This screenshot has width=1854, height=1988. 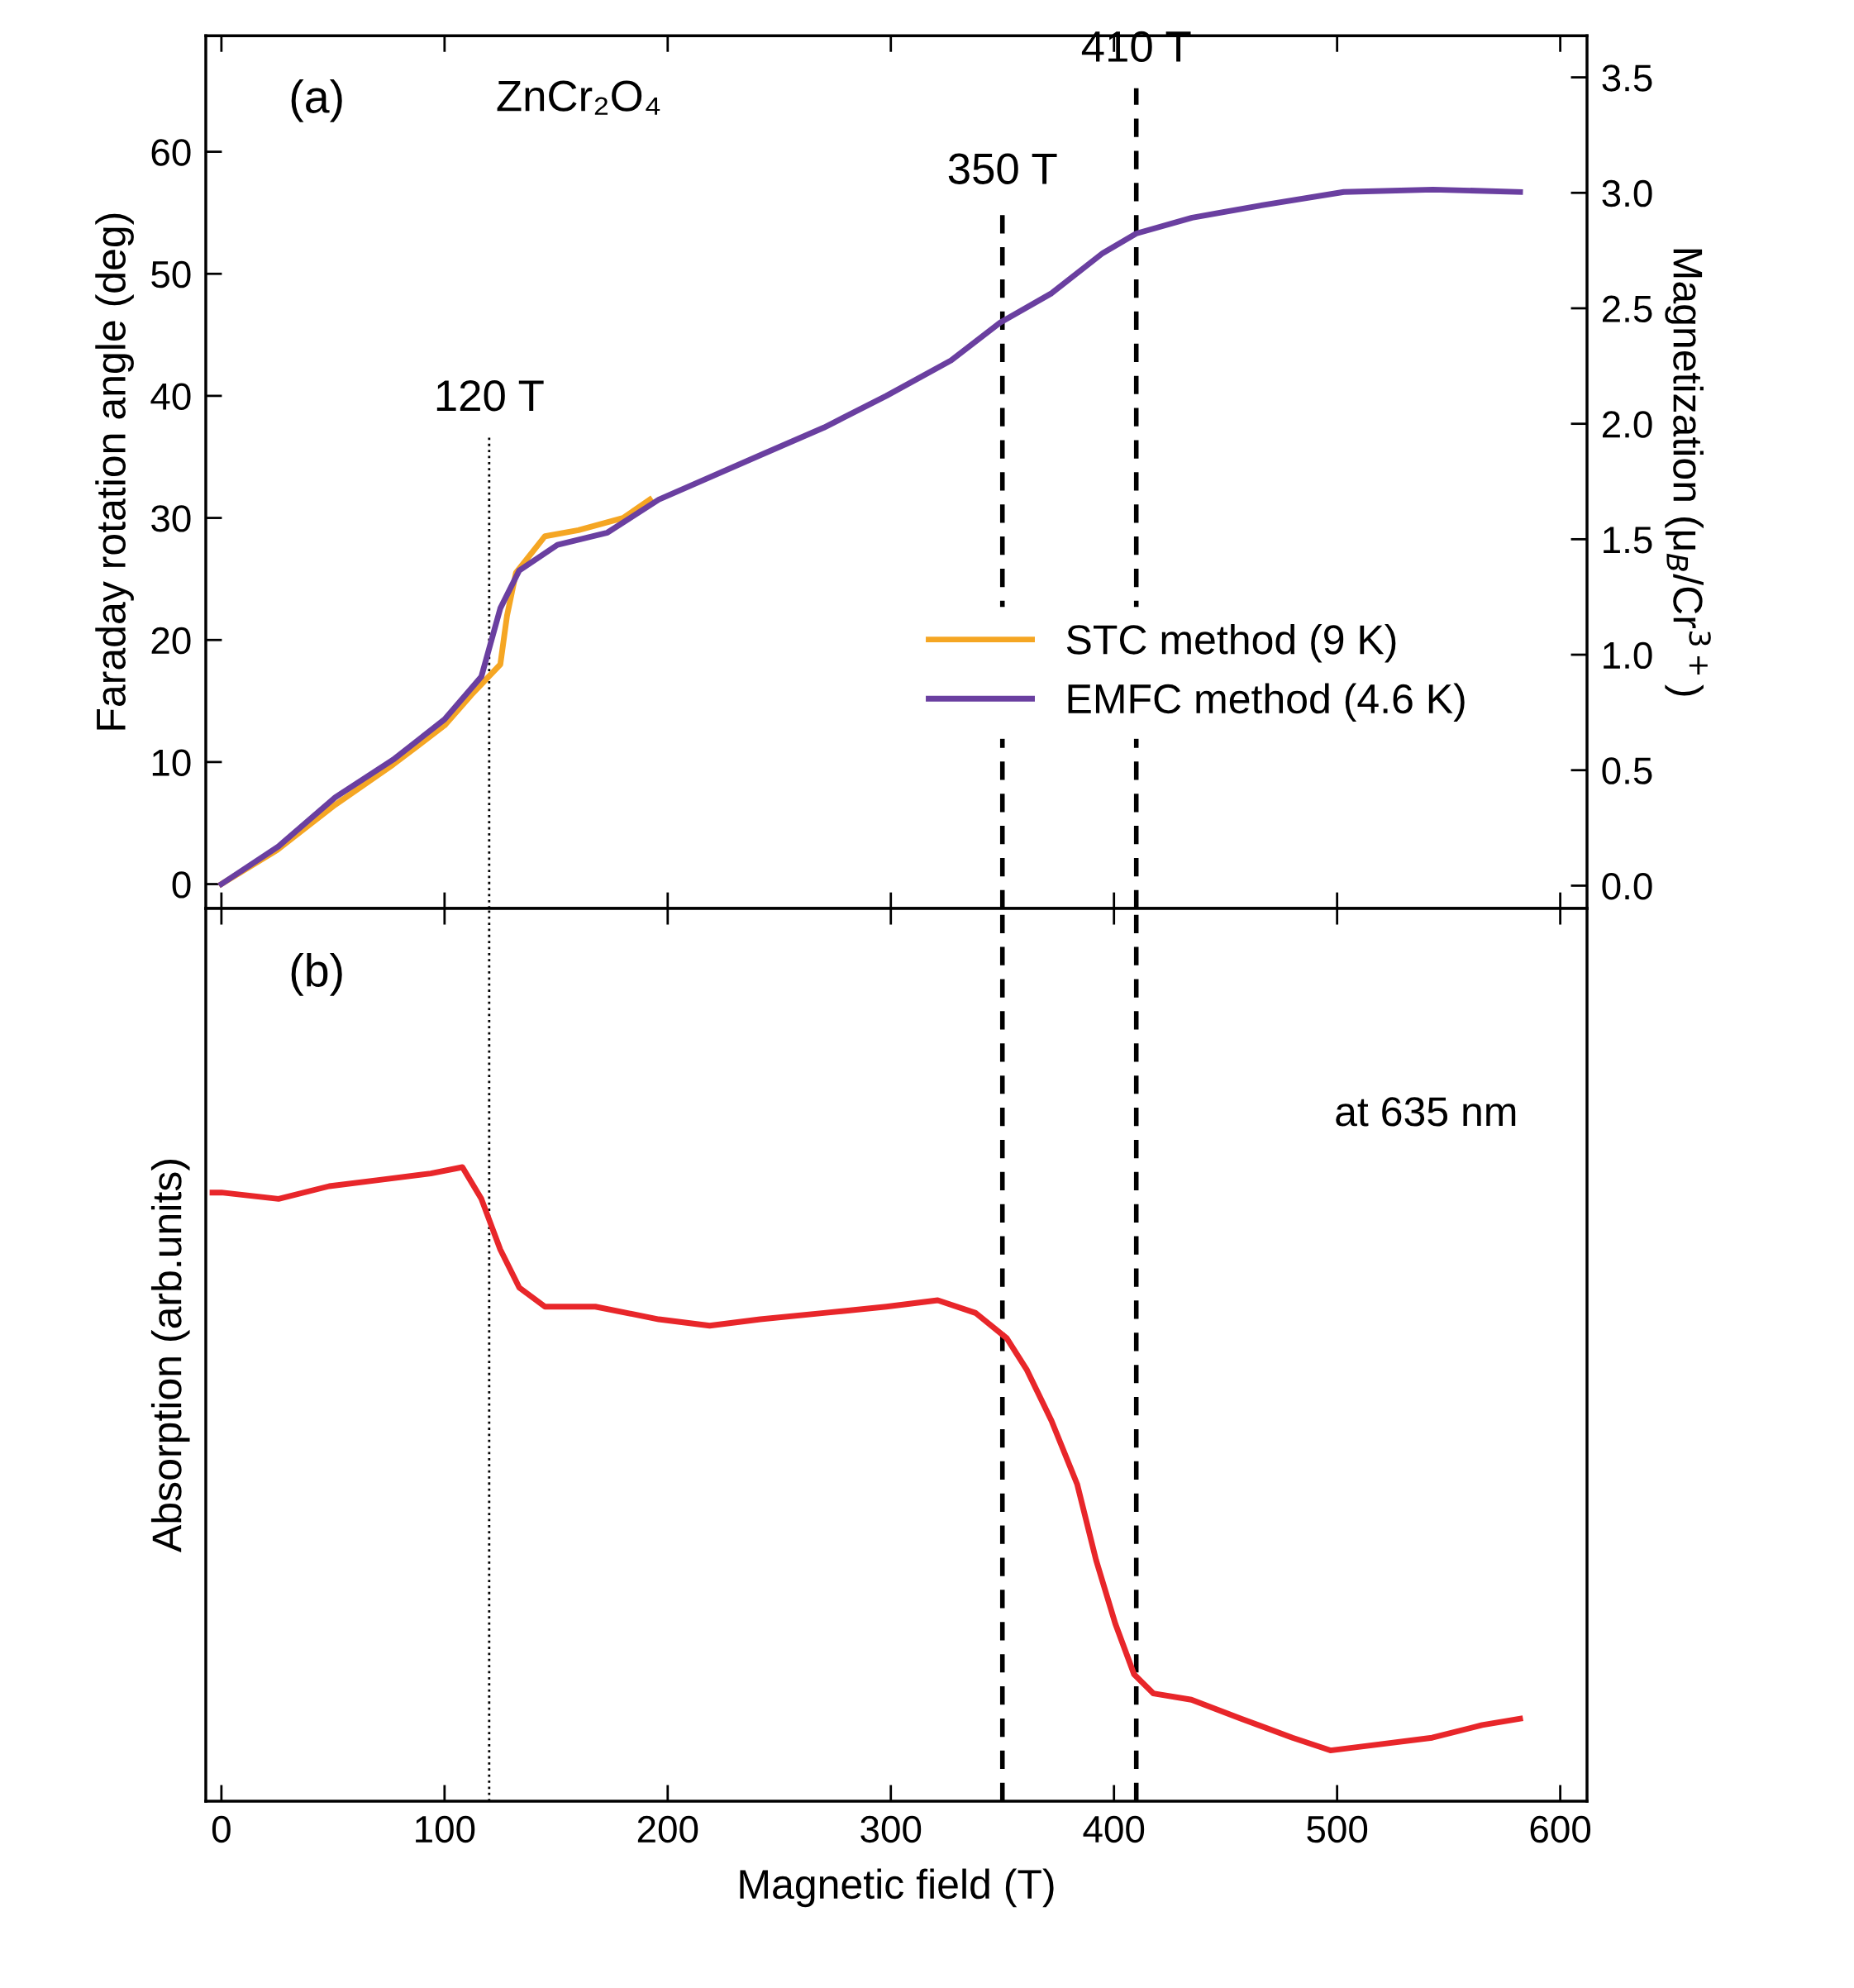 What do you see at coordinates (490, 396) in the screenshot?
I see `ref-line-label: 120 T` at bounding box center [490, 396].